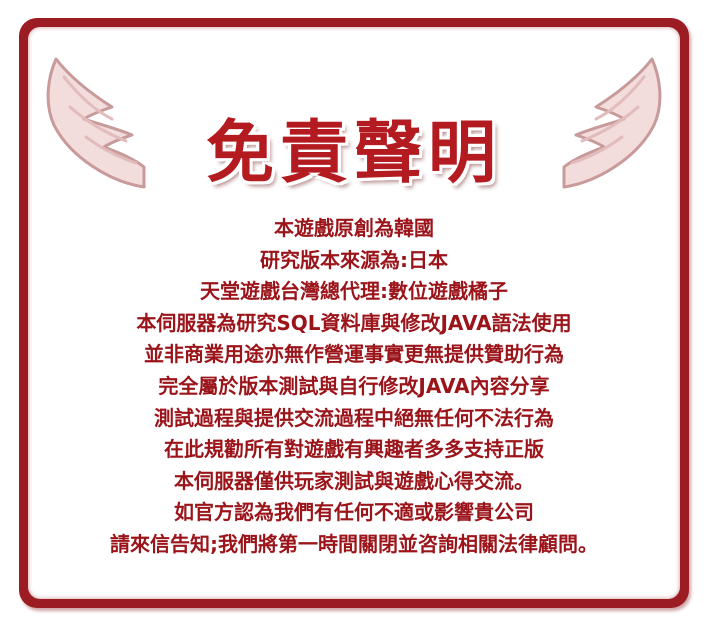  I want to click on disclaimer-line: 並非商業用途亦無作營運事實更無提供贊助行為, so click(354, 354).